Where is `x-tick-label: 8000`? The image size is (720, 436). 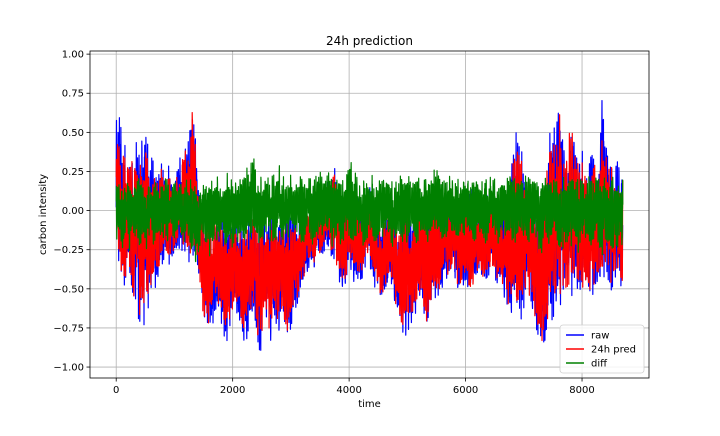 x-tick-label: 8000 is located at coordinates (581, 390).